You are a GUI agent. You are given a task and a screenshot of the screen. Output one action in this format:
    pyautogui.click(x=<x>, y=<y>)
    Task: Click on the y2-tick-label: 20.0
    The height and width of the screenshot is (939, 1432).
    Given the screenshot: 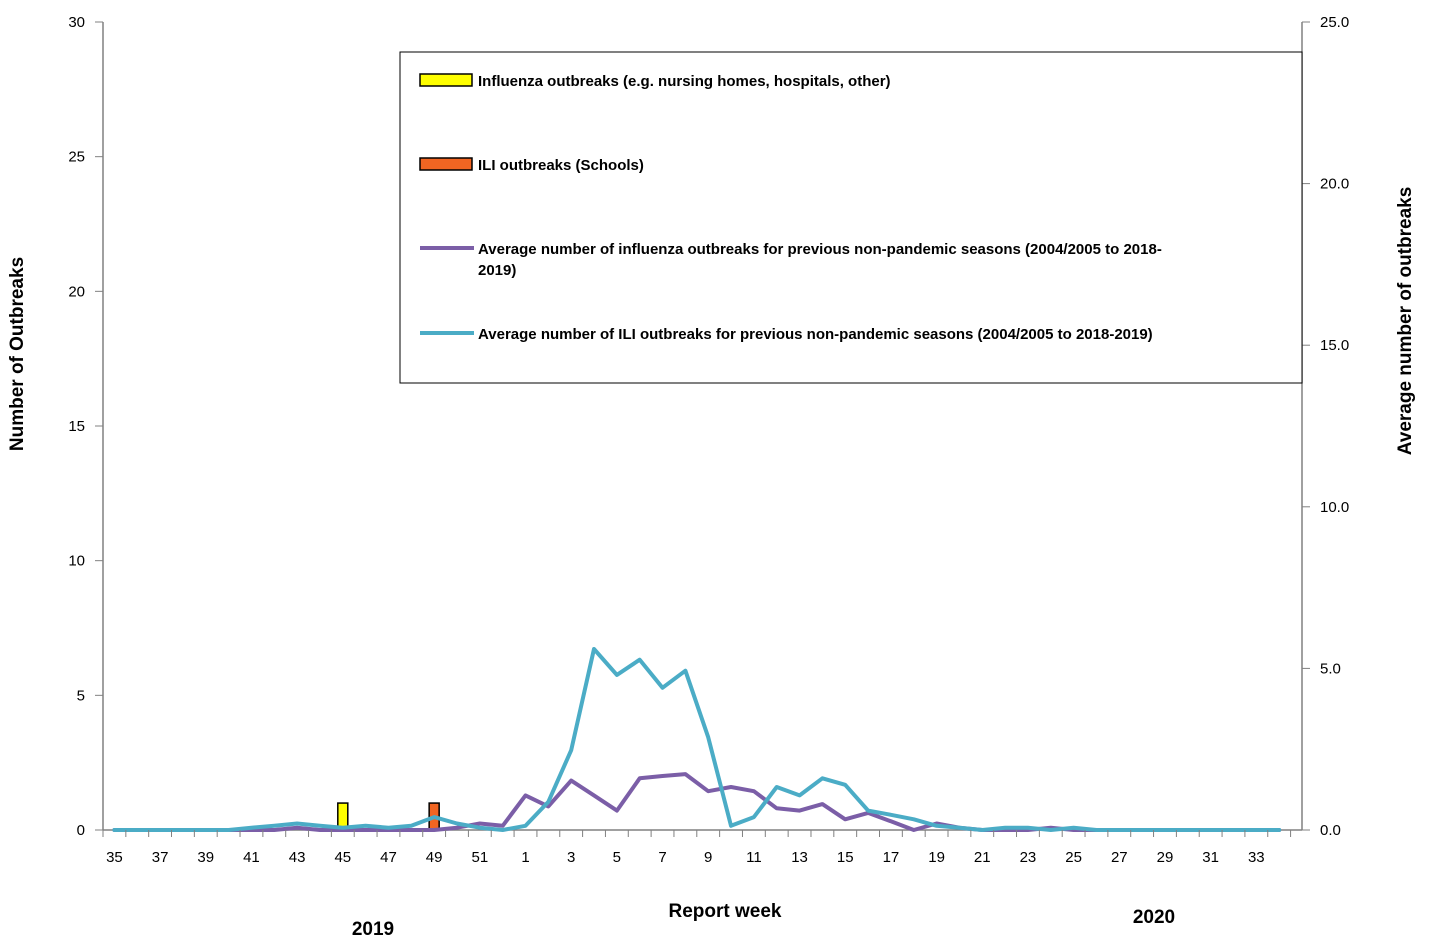 What is the action you would take?
    pyautogui.click(x=1334, y=184)
    